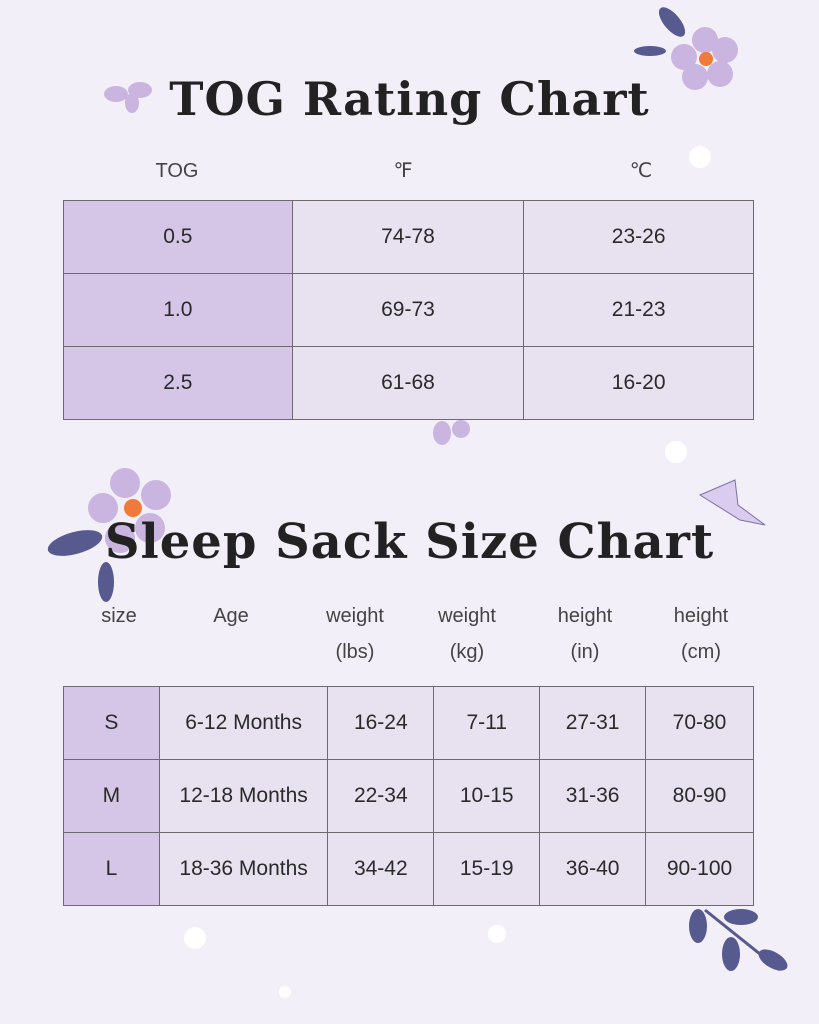 This screenshot has width=819, height=1024. What do you see at coordinates (409, 99) in the screenshot?
I see `title: TOG Rating Chart` at bounding box center [409, 99].